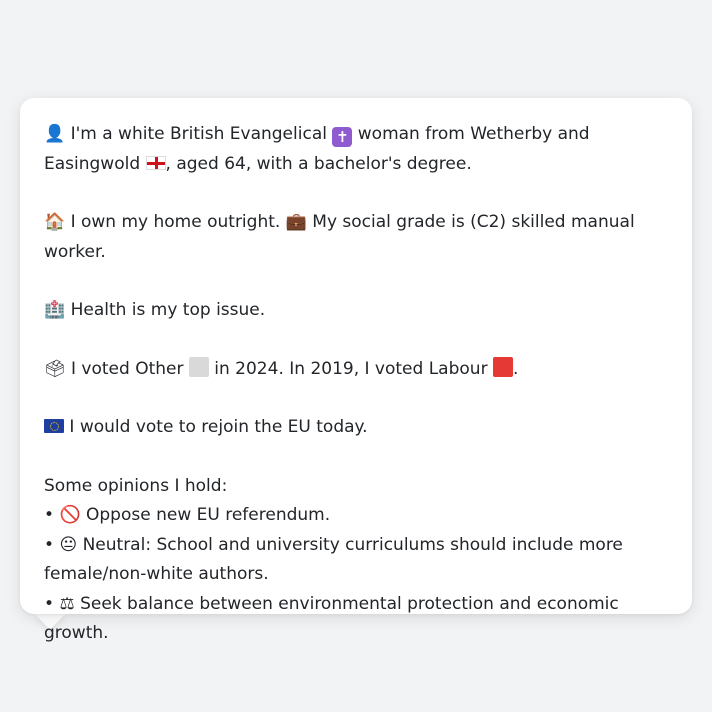  Describe the element at coordinates (363, 516) in the screenshot. I see `opinion-item: • 🚫 Oppose new EU referendum.` at that location.